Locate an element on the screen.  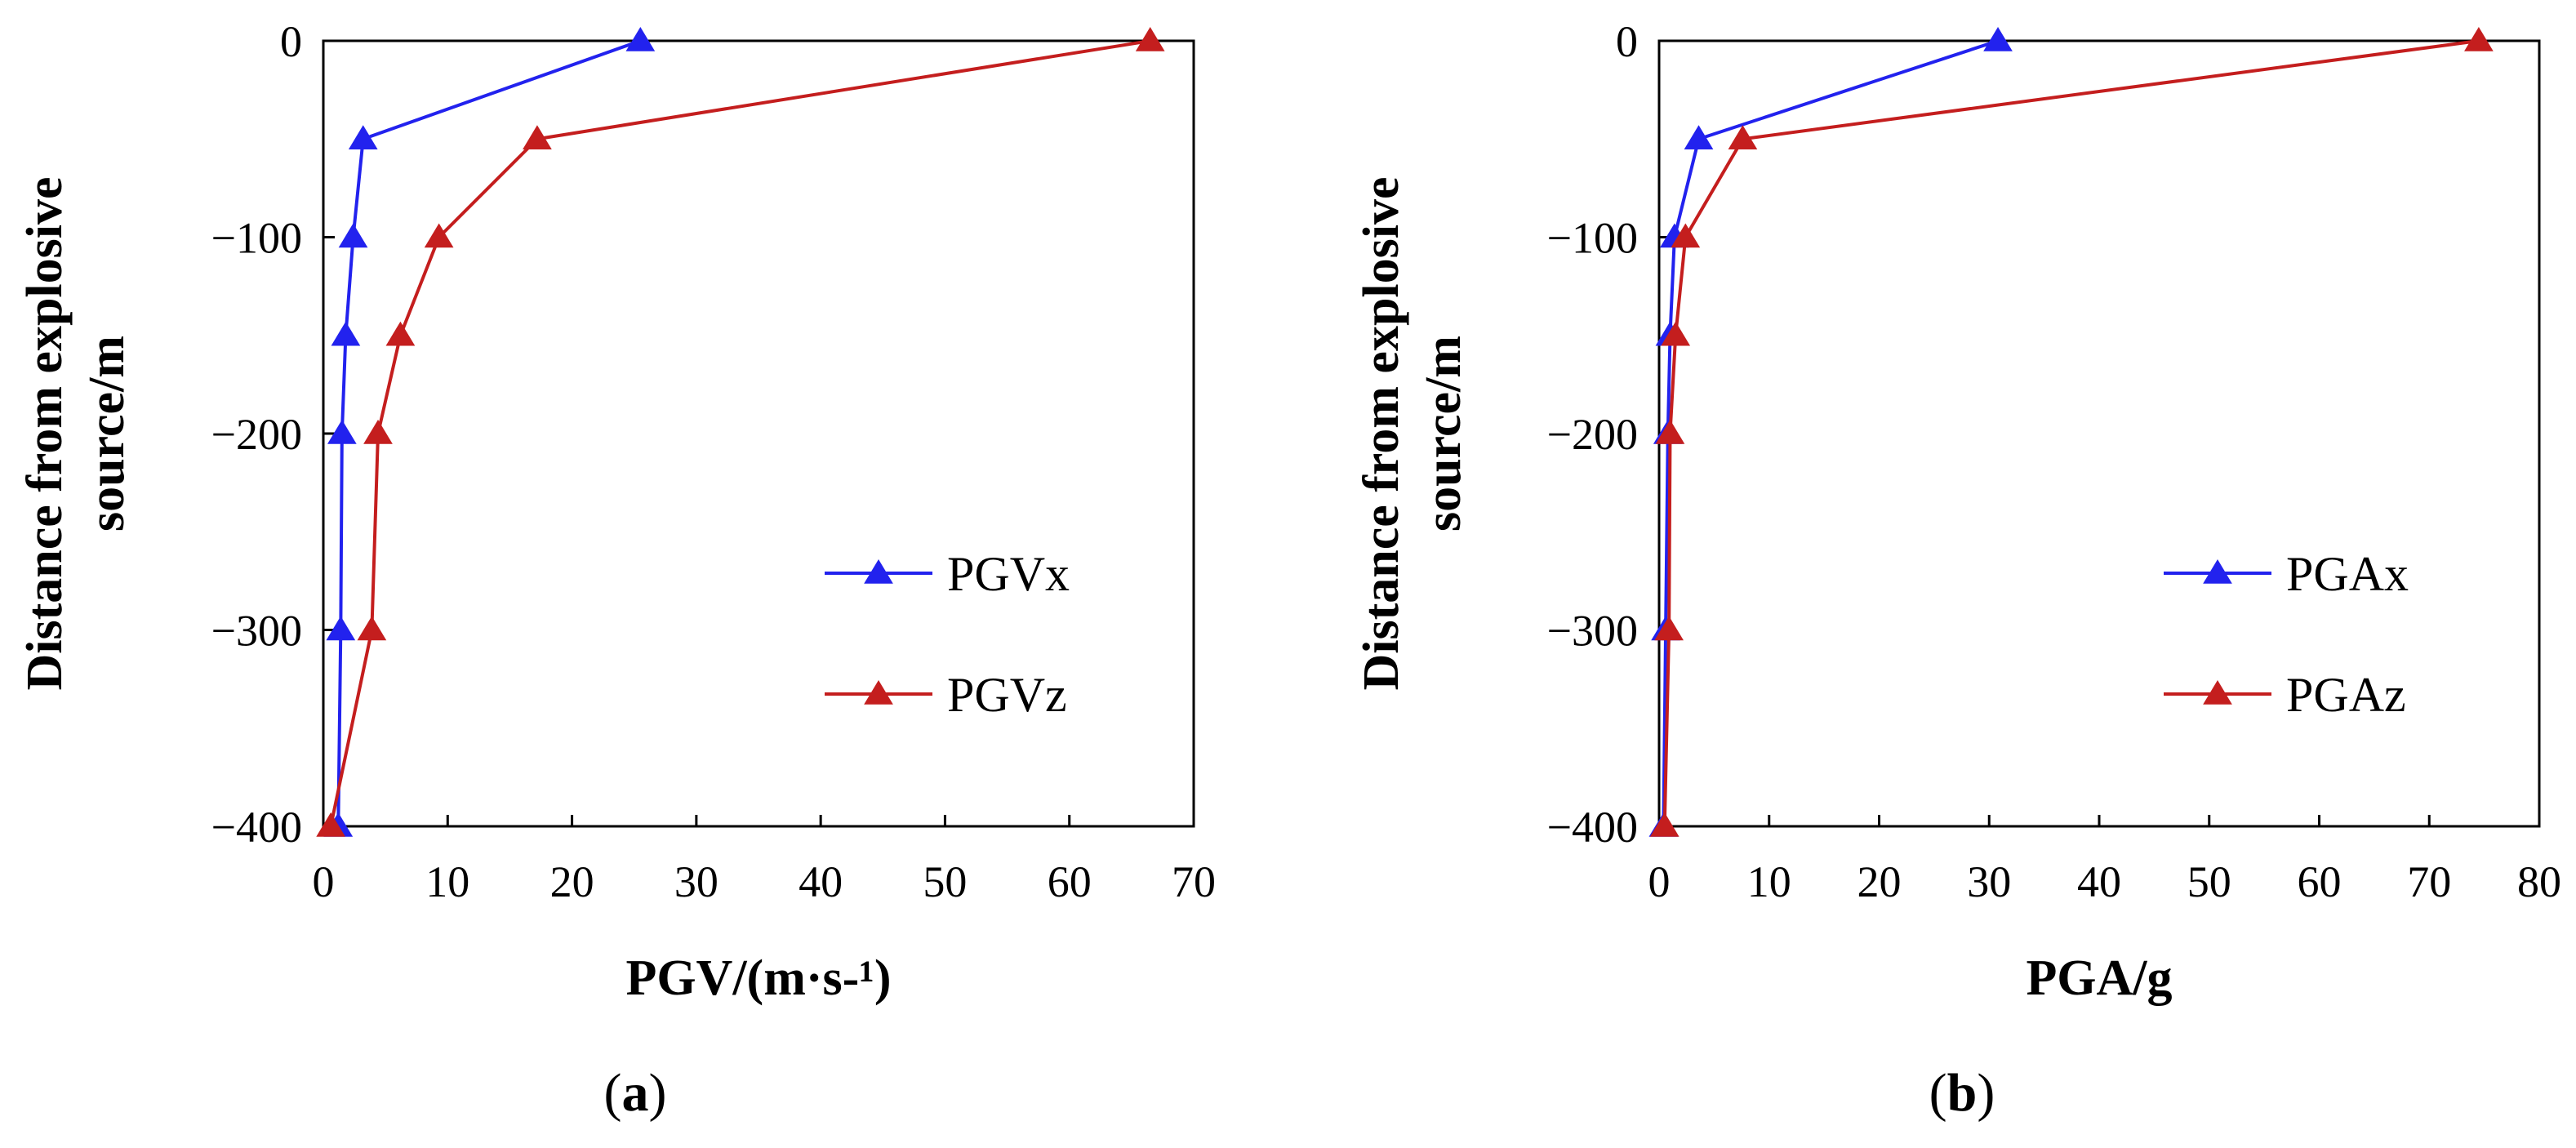
x-axis-title: PGV/(m·s-¹) is located at coordinates (758, 978).